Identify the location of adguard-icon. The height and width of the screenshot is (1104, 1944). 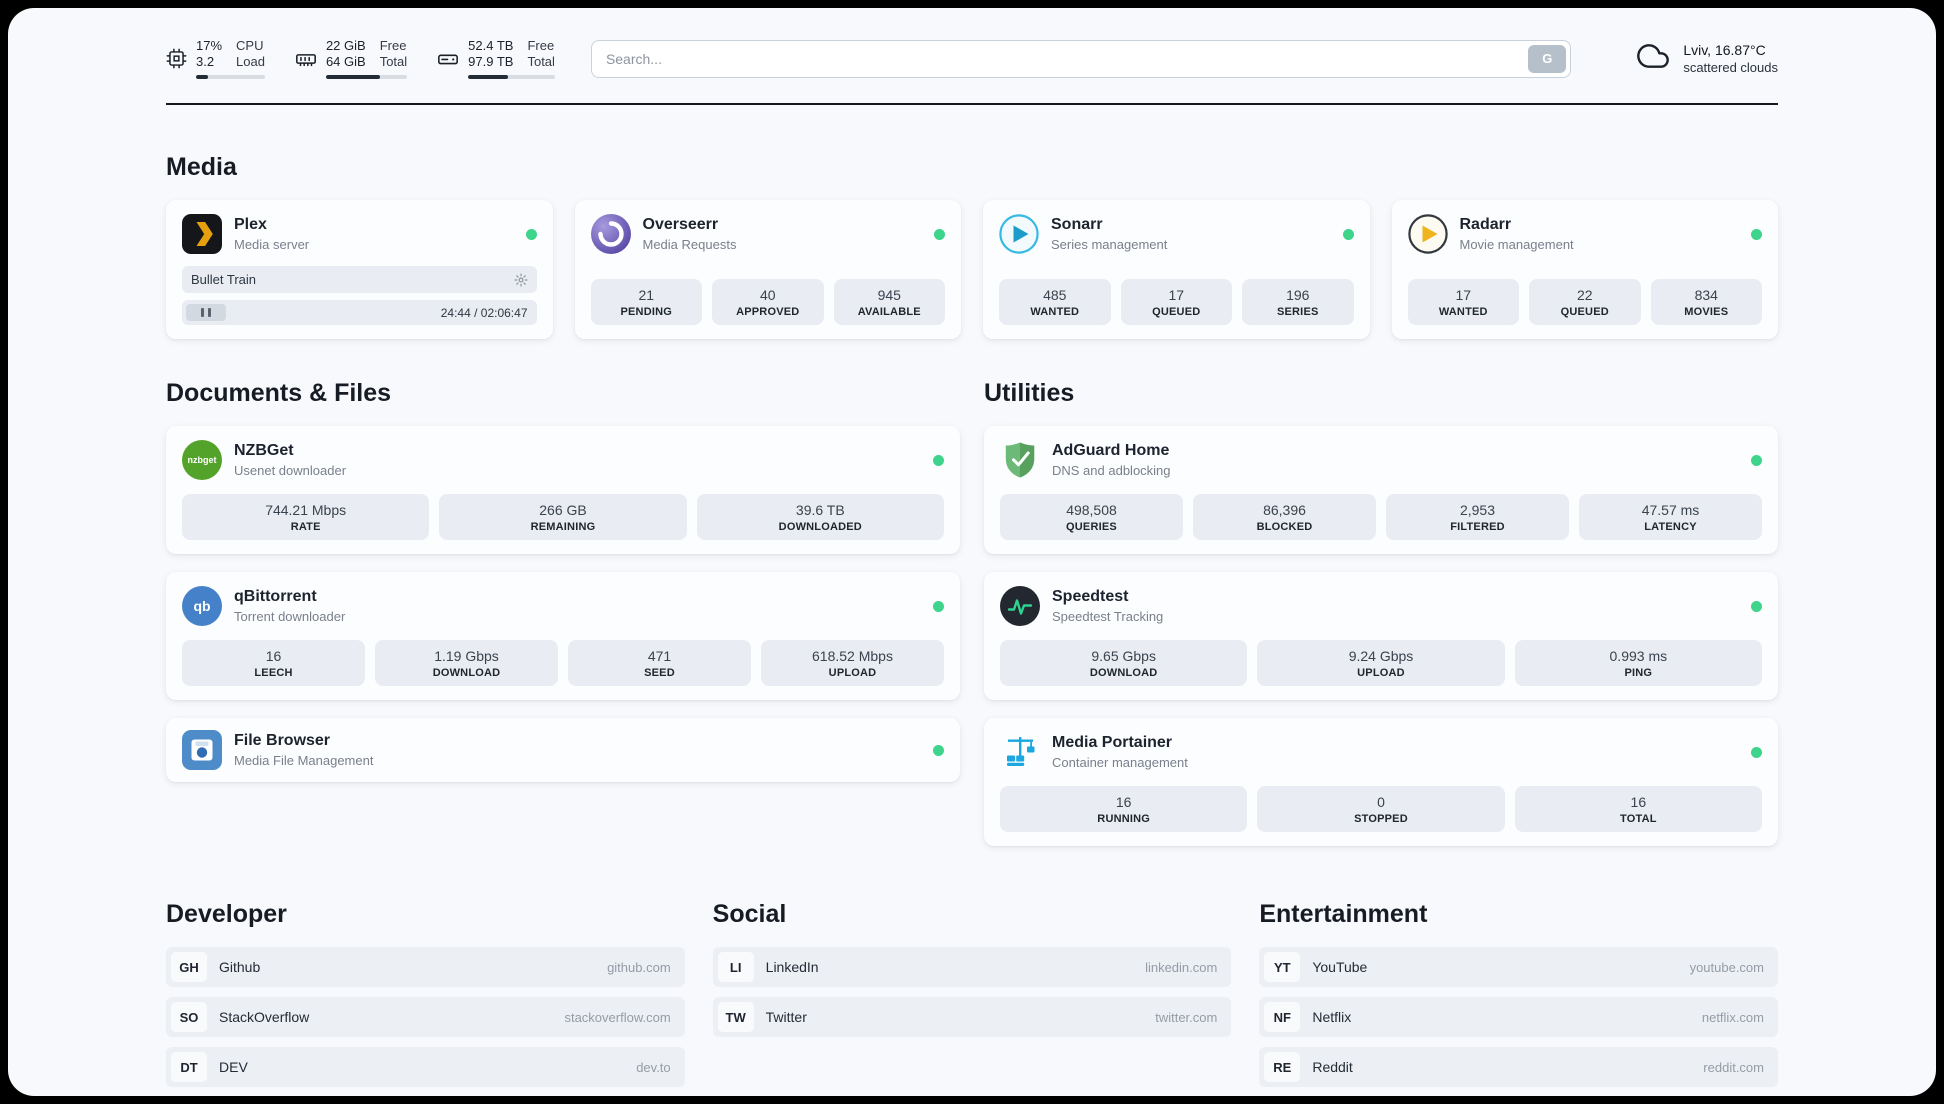
(1020, 460).